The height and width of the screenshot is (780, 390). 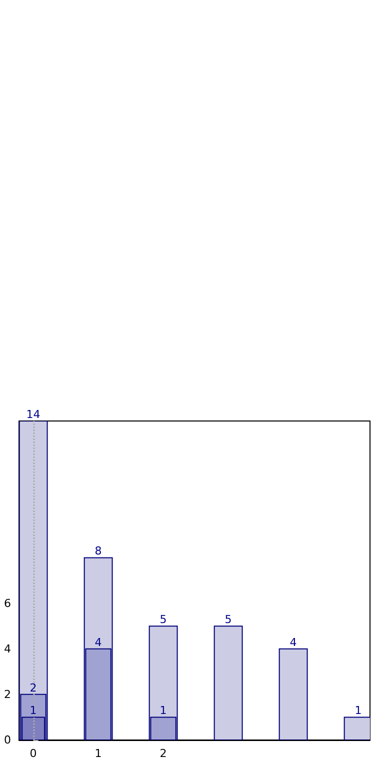 What do you see at coordinates (33, 753) in the screenshot?
I see `x-tick-label: 0` at bounding box center [33, 753].